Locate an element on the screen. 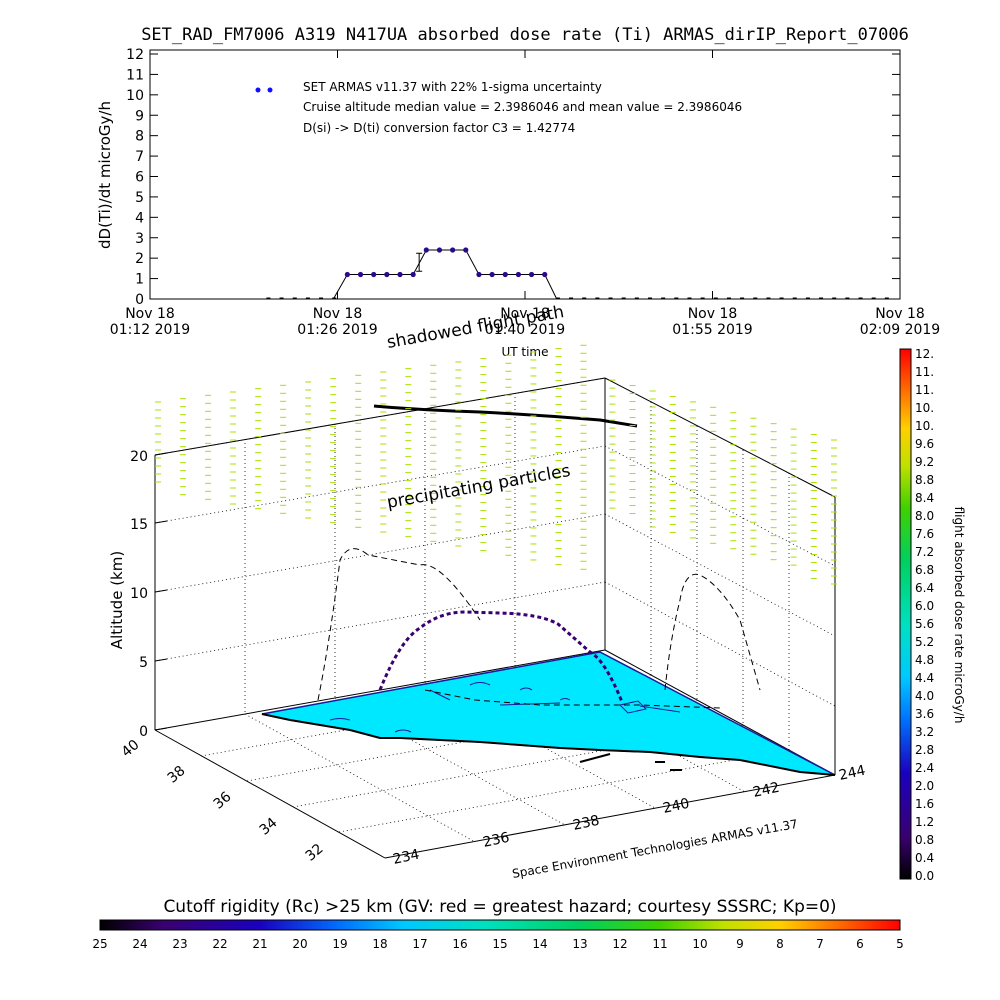 Image resolution: width=1000 pixels, height=1000 pixels. lat-tick-label: 38 is located at coordinates (177, 775).